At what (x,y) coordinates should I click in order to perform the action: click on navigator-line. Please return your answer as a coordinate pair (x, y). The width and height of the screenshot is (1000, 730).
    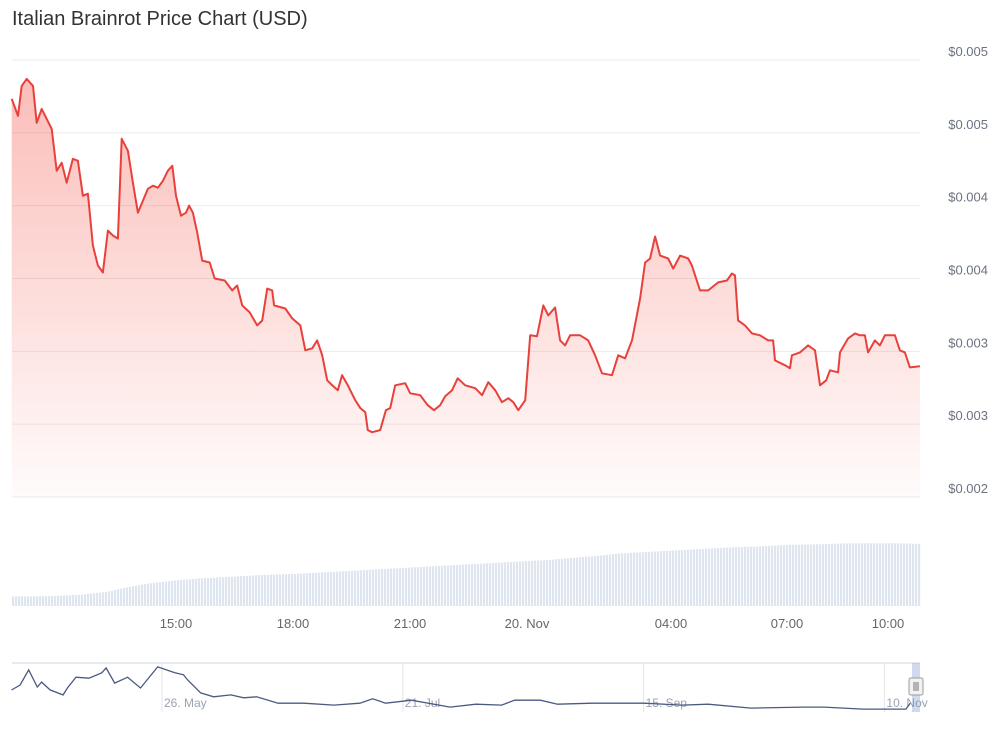
    Looking at the image, I should click on (461, 688).